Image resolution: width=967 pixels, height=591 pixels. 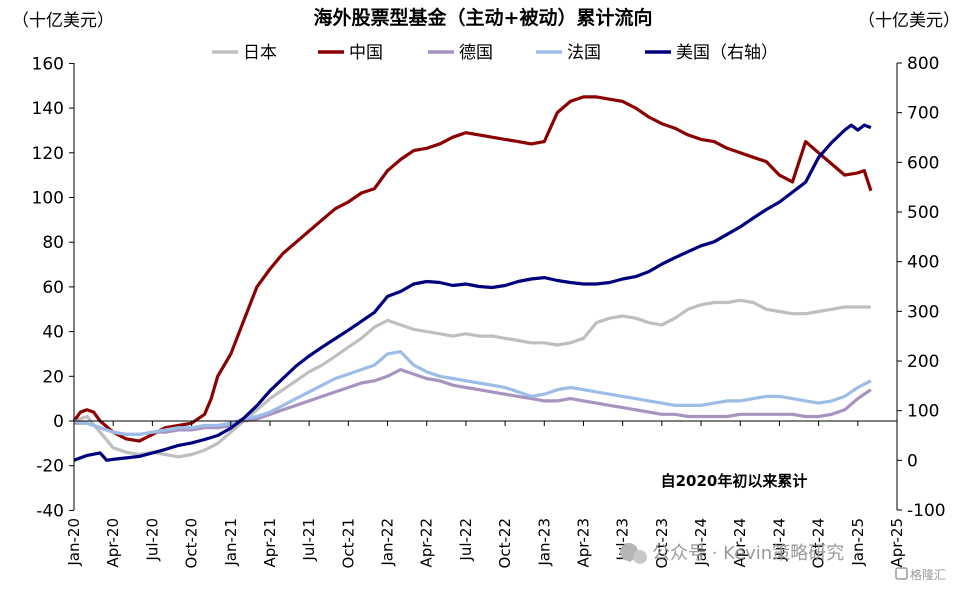 What do you see at coordinates (727, 53) in the screenshot?
I see `legend-label-4: 美国（右轴）` at bounding box center [727, 53].